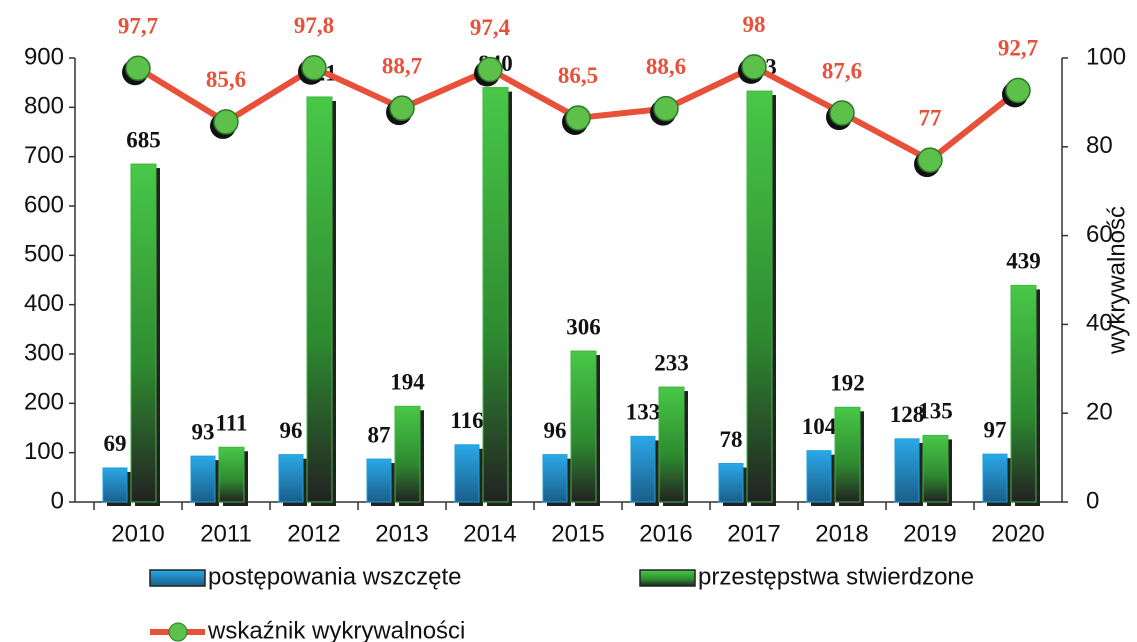 This screenshot has width=1137, height=642. What do you see at coordinates (44, 254) in the screenshot?
I see `y-tick-label: 500` at bounding box center [44, 254].